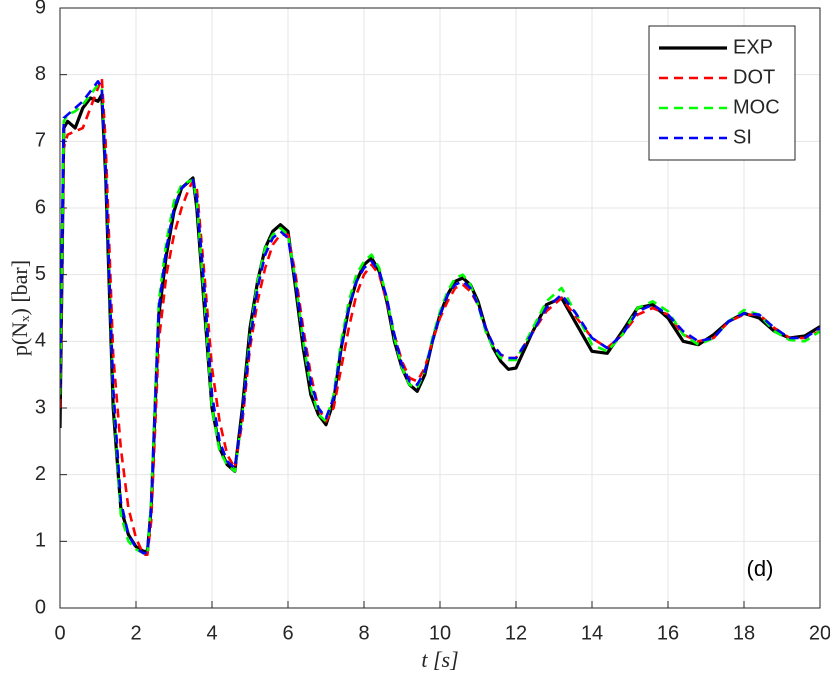  What do you see at coordinates (135, 633) in the screenshot?
I see `x-tick-label: 2` at bounding box center [135, 633].